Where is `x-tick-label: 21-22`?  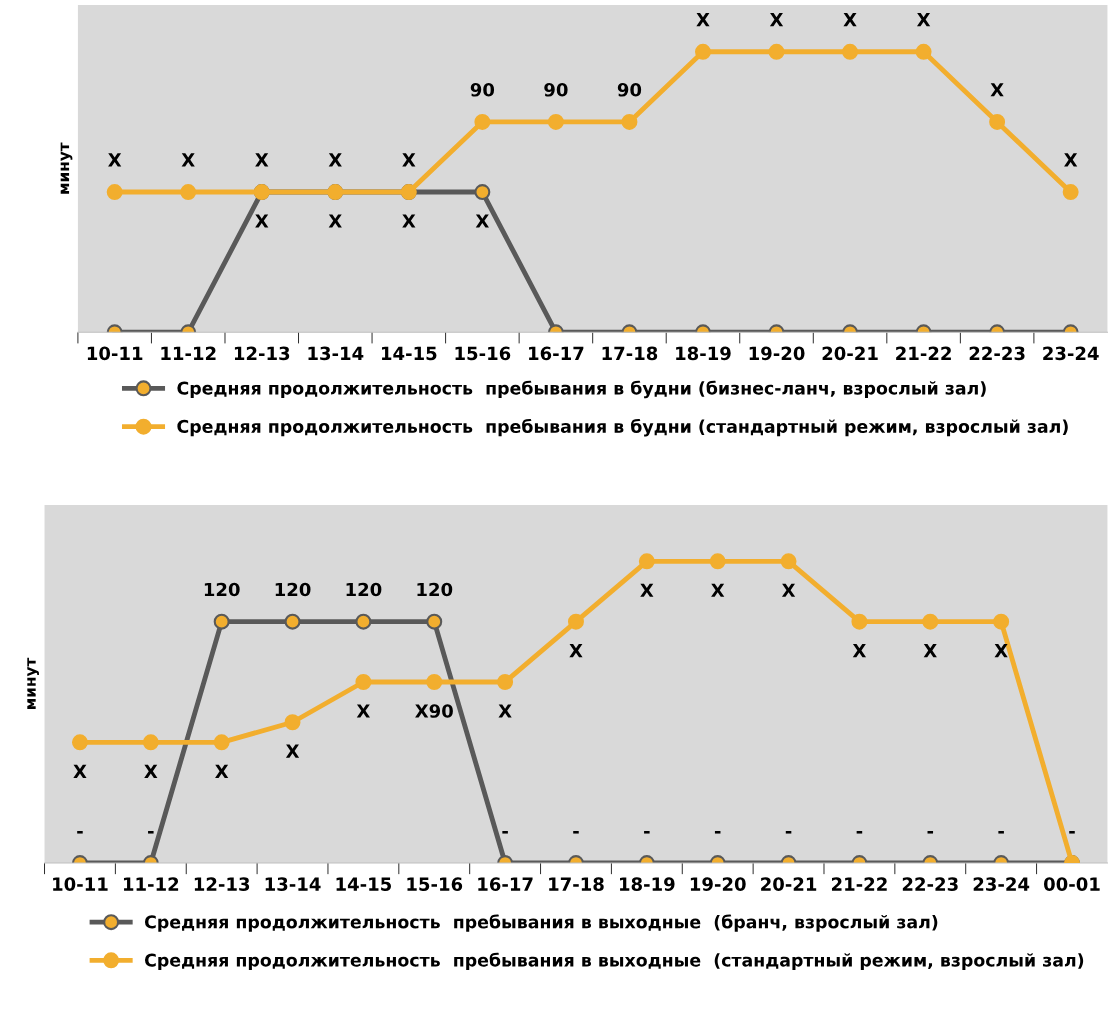 x-tick-label: 21-22 is located at coordinates (859, 884).